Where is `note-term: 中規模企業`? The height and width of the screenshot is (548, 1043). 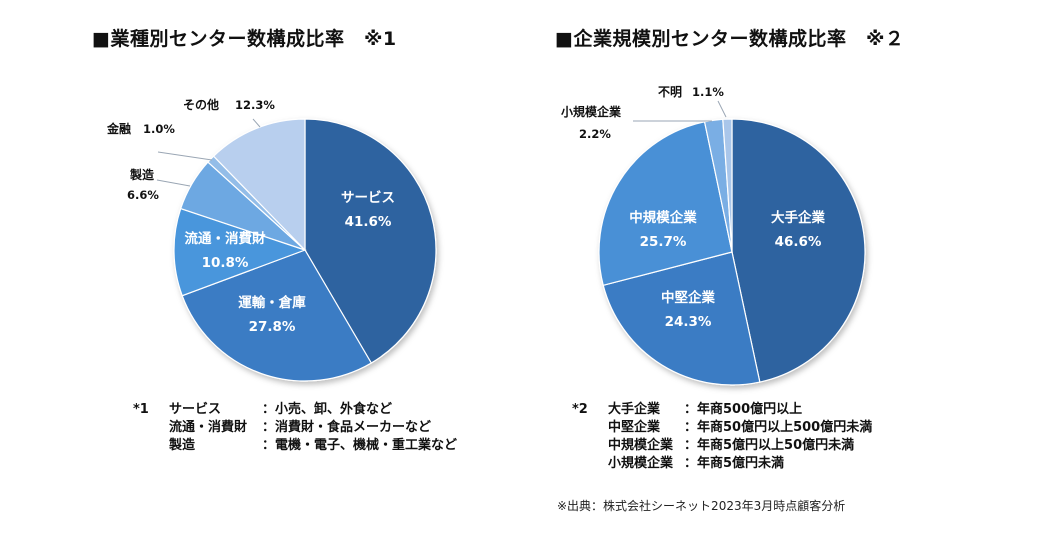 note-term: 中規模企業 is located at coordinates (641, 445).